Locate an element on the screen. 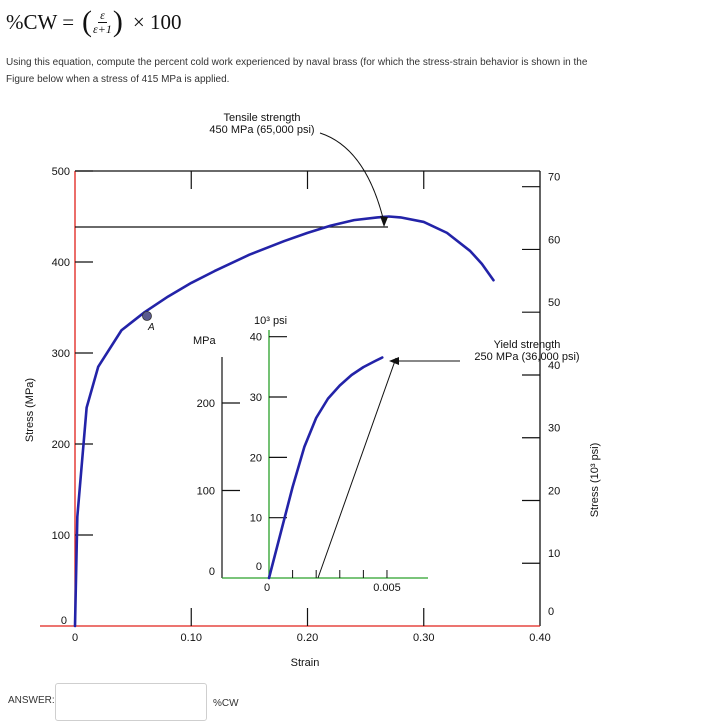 This screenshot has width=709, height=727. main-x-tick-label: 0.40 is located at coordinates (539, 638).